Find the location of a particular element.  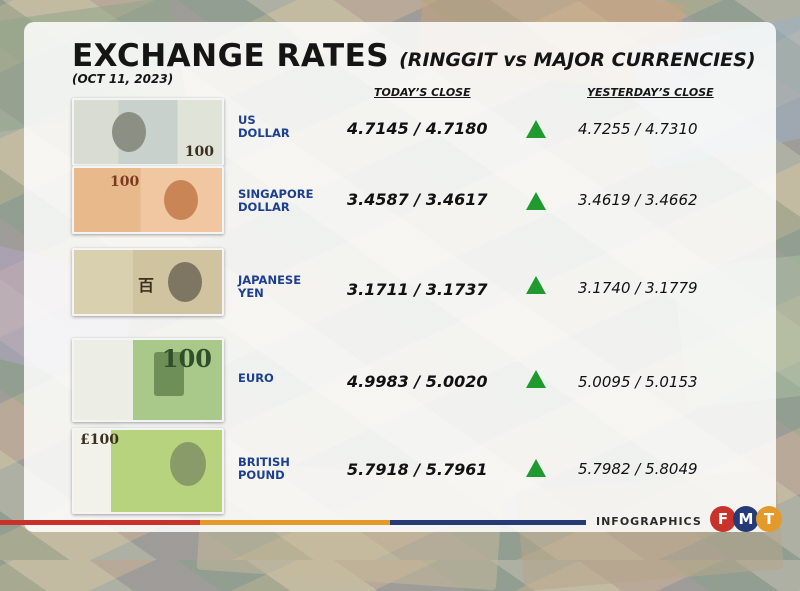

jpy-banknote-image: 百 is located at coordinates (148, 282).